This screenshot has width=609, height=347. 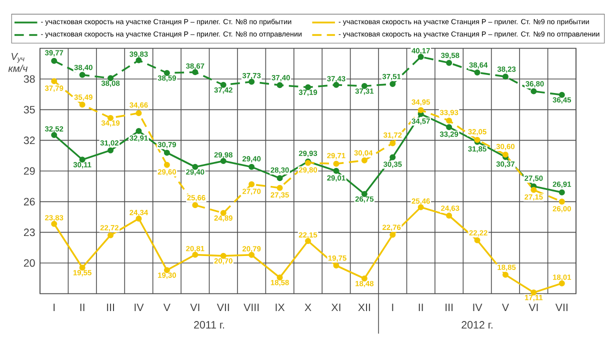 What do you see at coordinates (308, 308) in the screenshot?
I see `x-tick-label: X` at bounding box center [308, 308].